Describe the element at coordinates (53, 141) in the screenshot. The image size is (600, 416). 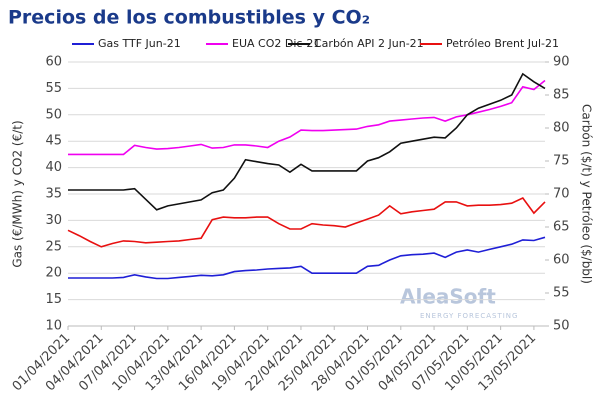
I see `y-tick-label: 45` at that location.